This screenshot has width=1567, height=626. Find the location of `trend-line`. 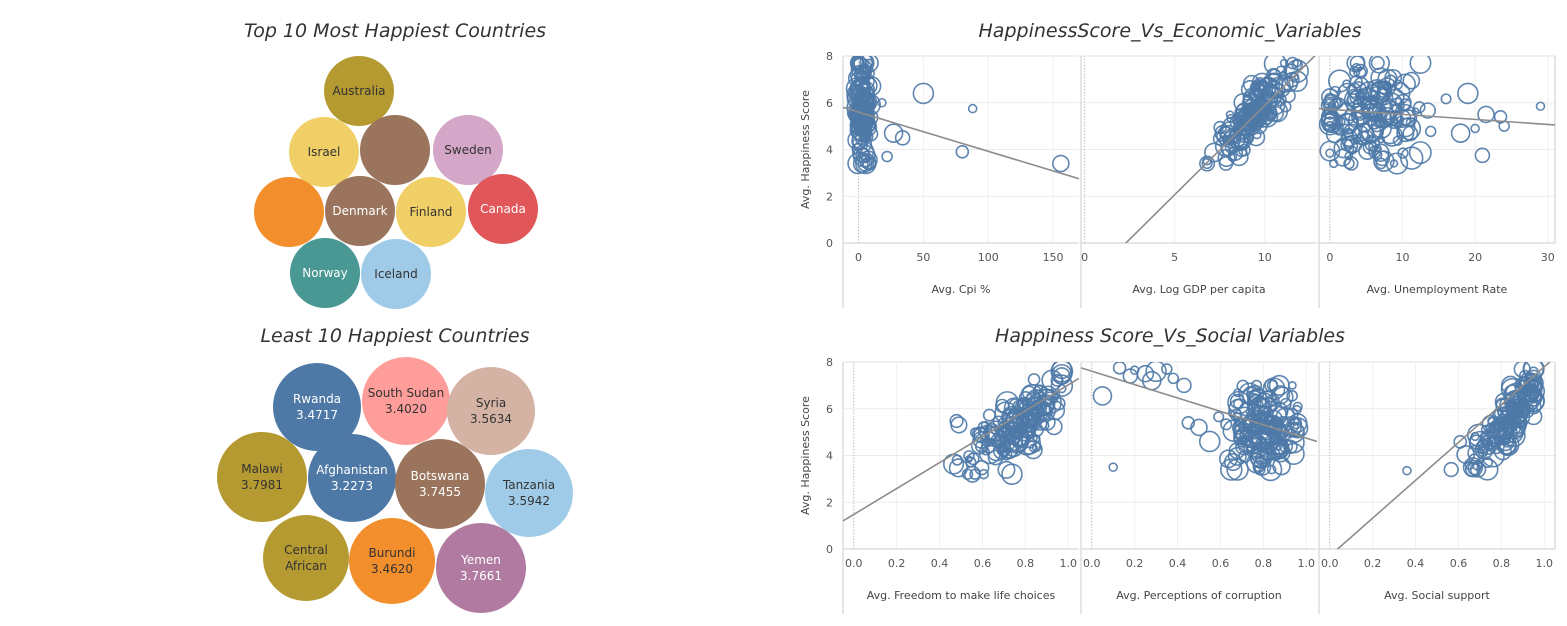

trend-line is located at coordinates (961, 449).